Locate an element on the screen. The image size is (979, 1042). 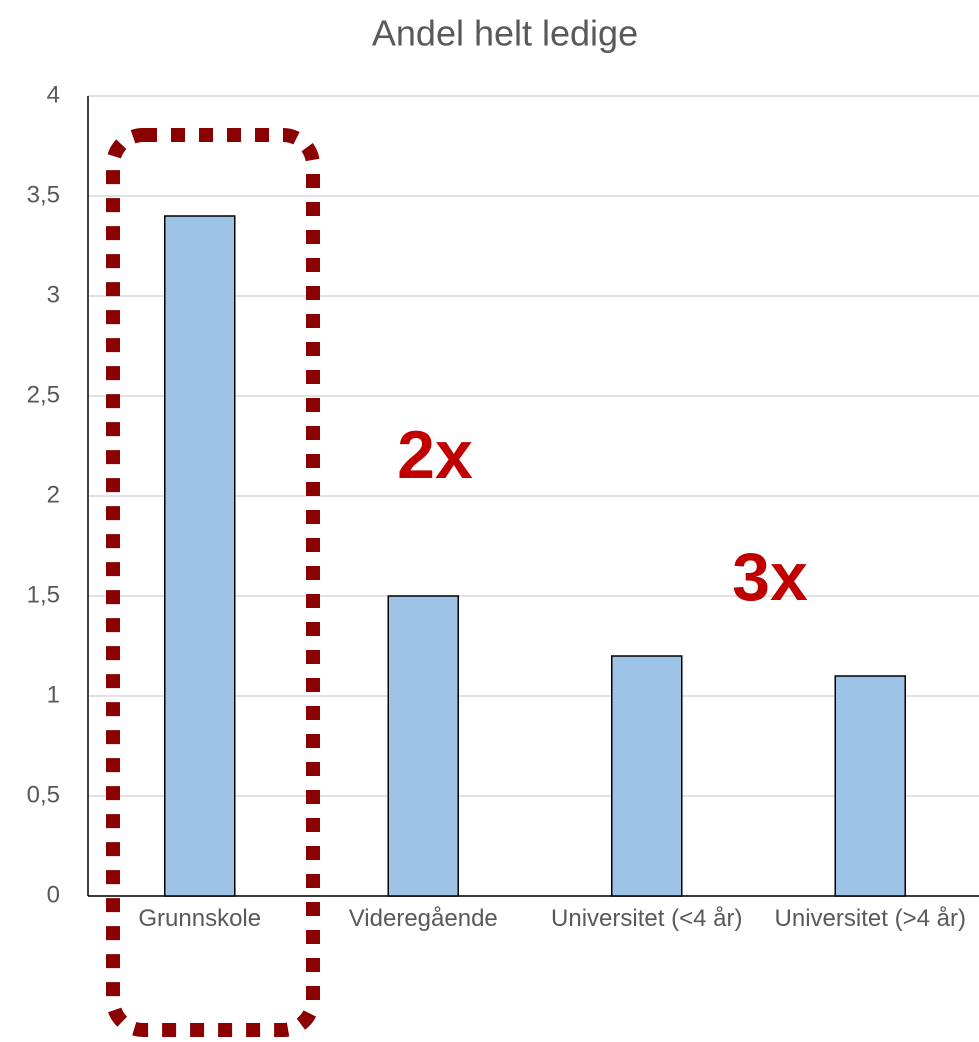
x-tick-label: Grunnskole is located at coordinates (200, 918).